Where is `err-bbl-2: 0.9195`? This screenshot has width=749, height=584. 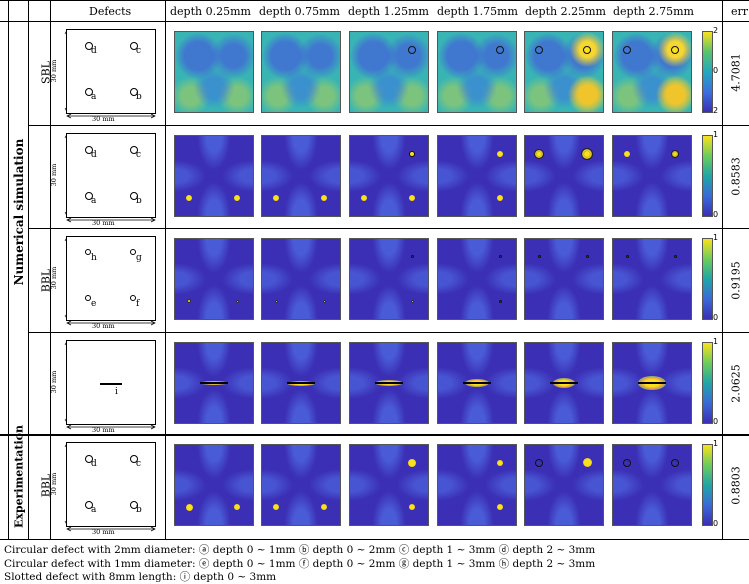
err-bbl-2: 0.9195 is located at coordinates (736, 280).